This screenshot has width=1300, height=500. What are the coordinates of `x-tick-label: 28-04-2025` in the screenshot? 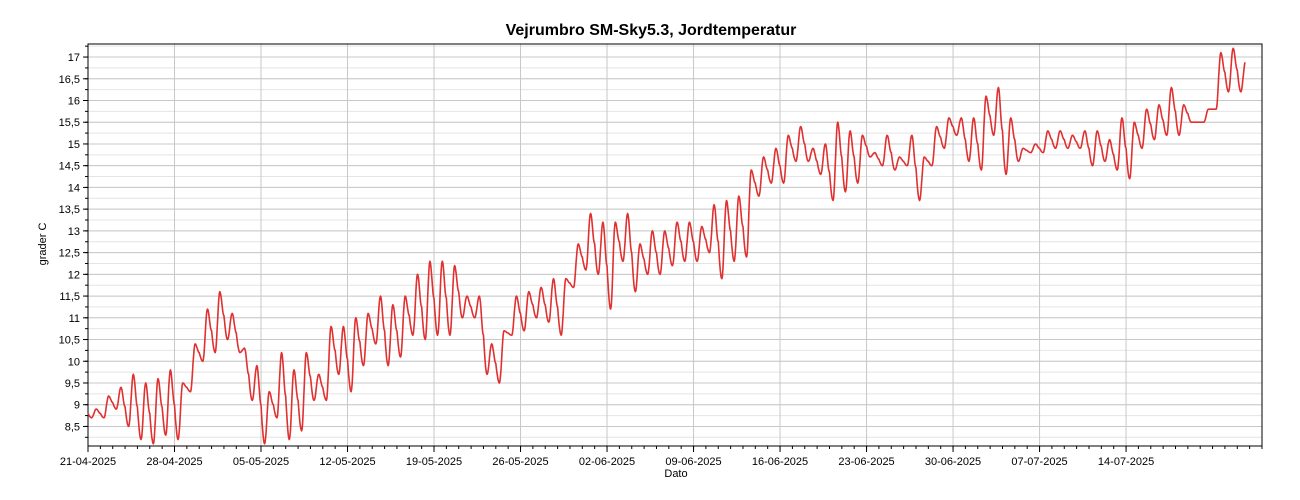 It's located at (174, 462).